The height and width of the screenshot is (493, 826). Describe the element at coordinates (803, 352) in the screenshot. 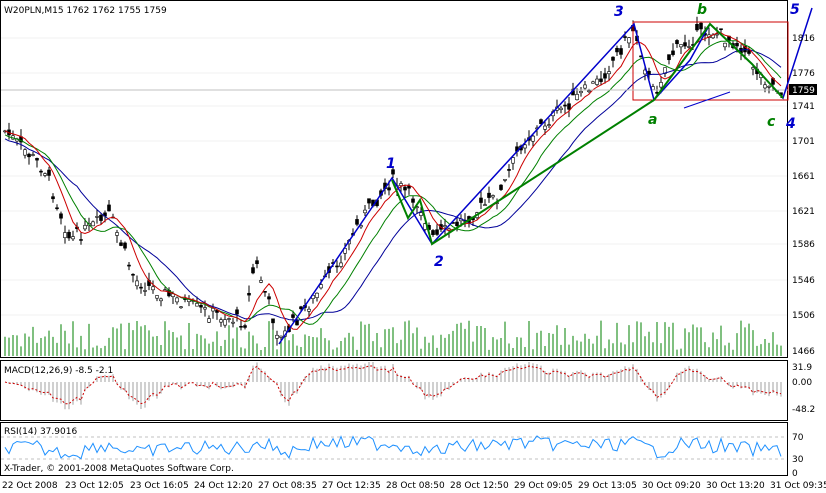

I see `y-tick: 1466` at that location.